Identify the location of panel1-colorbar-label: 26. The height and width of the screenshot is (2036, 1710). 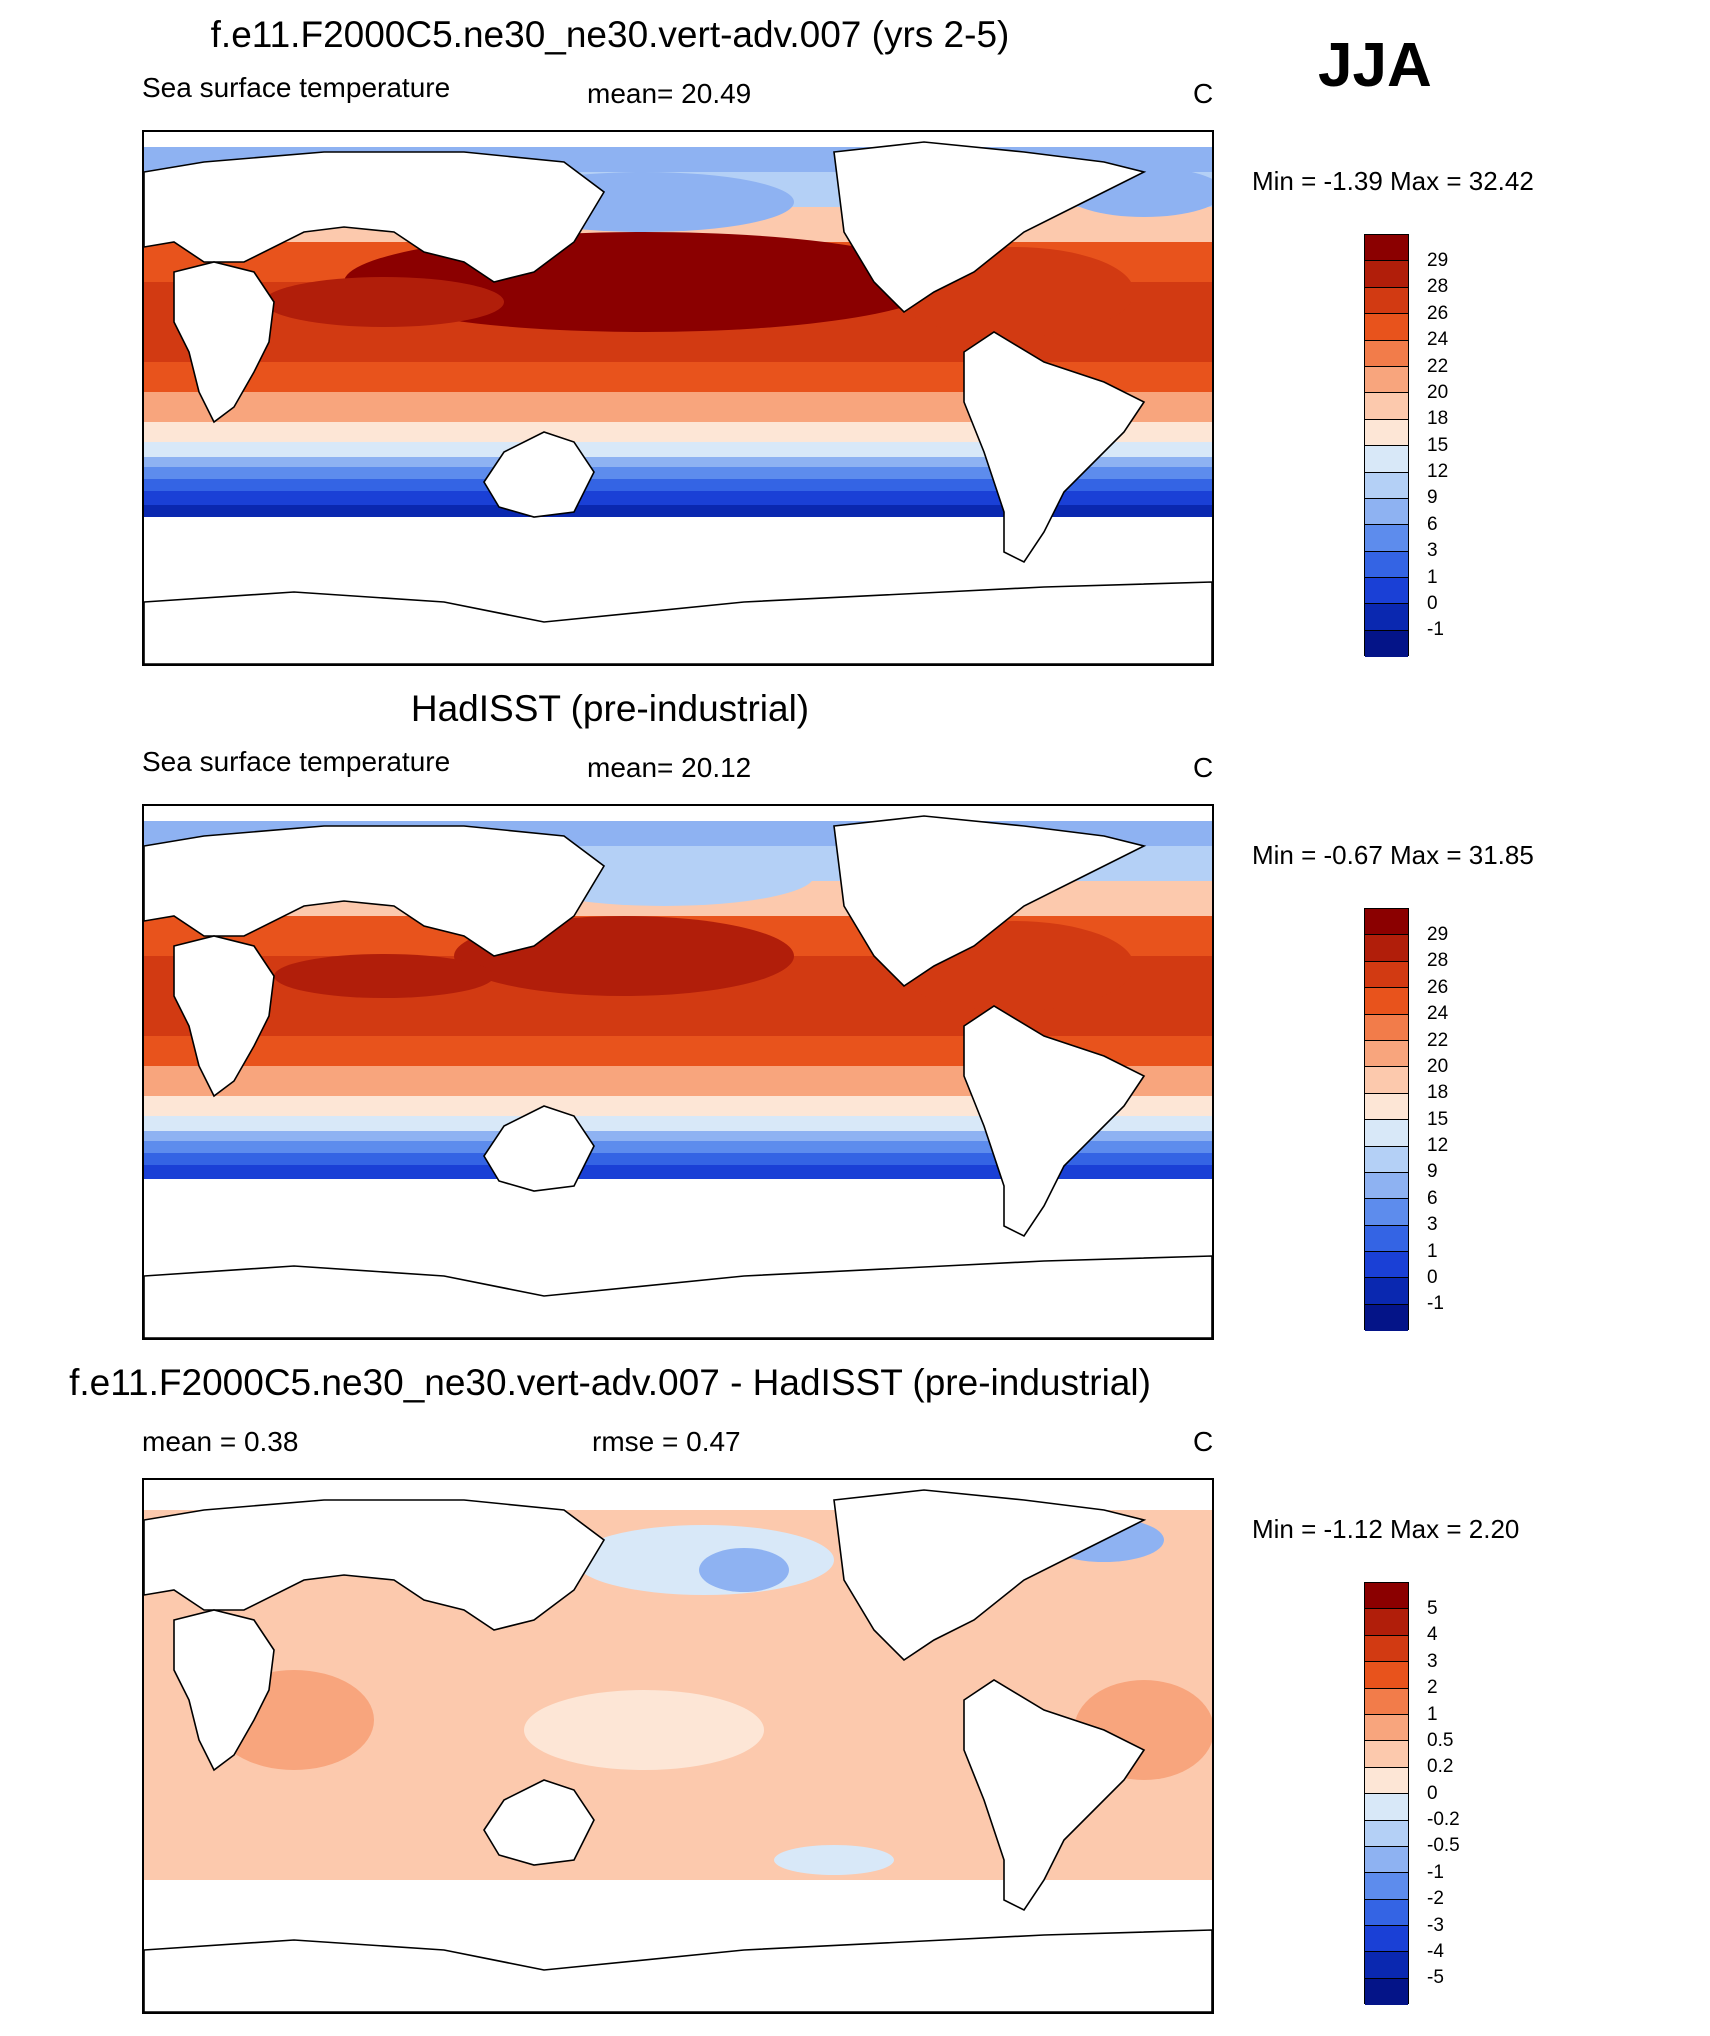
(1438, 313).